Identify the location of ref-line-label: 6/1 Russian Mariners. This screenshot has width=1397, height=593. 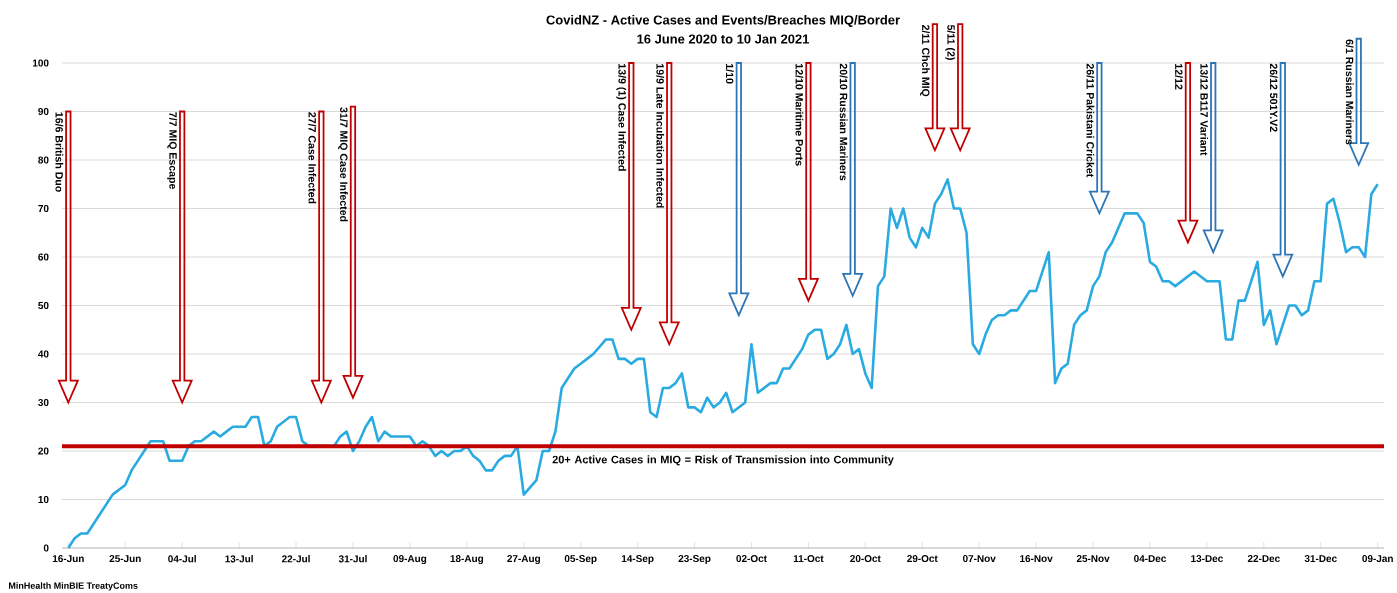
(1349, 92).